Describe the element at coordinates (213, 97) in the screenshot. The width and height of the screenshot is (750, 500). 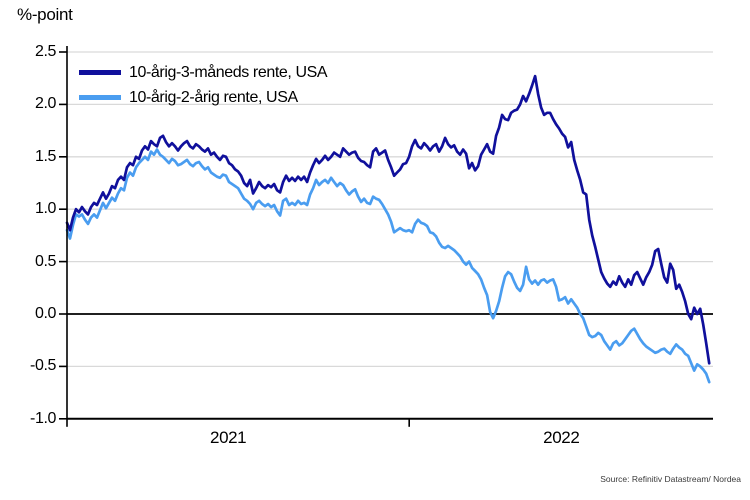
I see `legend-label-10y-2y: 10-årig-2-årig rente, USA` at that location.